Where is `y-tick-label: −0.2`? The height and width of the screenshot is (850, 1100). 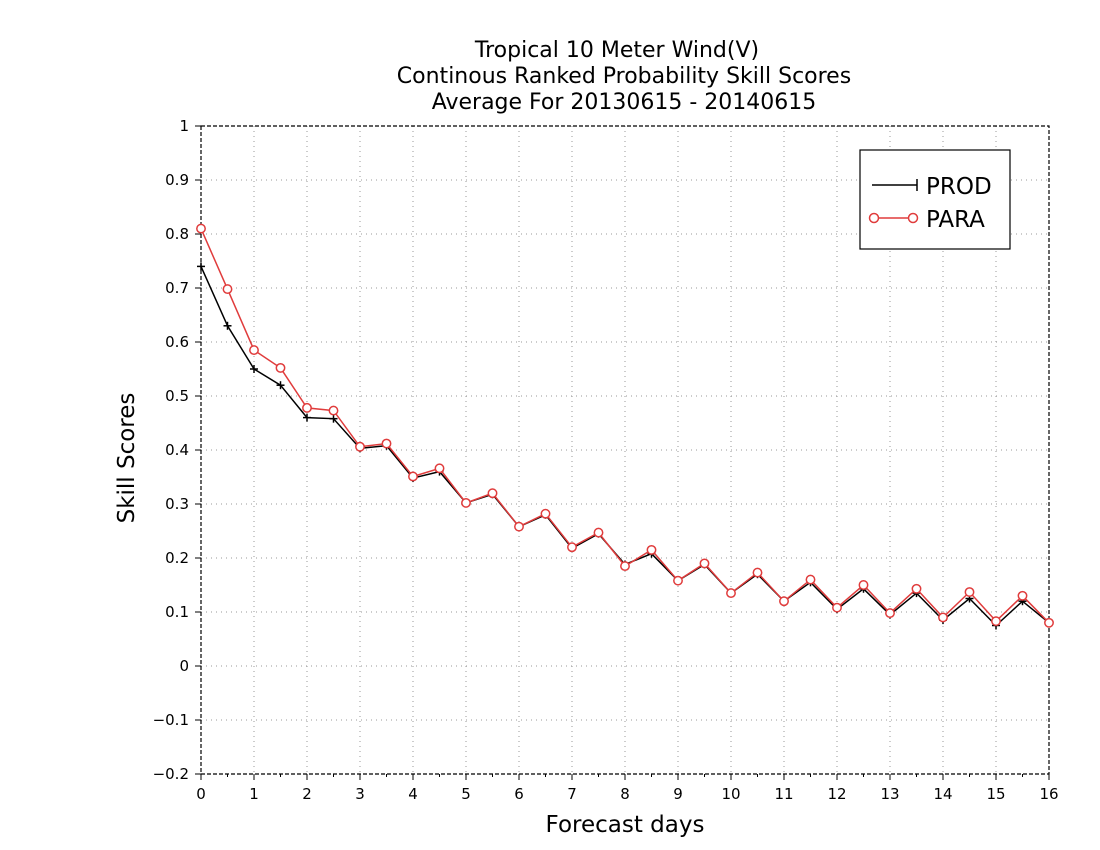 y-tick-label: −0.2 is located at coordinates (171, 774).